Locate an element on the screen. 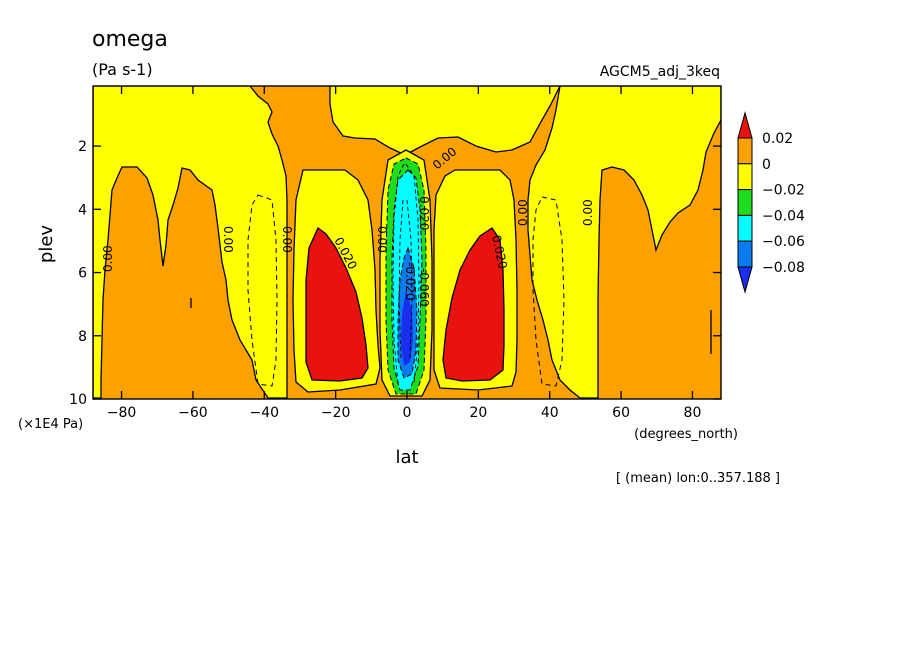 This screenshot has width=904, height=654. x-axis-label: lat is located at coordinates (406, 457).